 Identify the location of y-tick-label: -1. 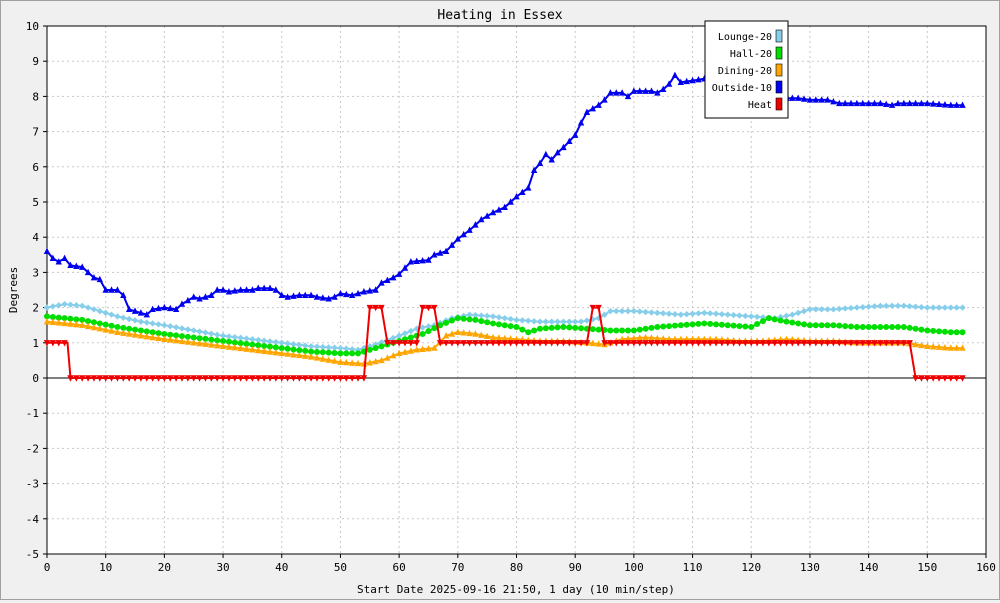
(32, 413).